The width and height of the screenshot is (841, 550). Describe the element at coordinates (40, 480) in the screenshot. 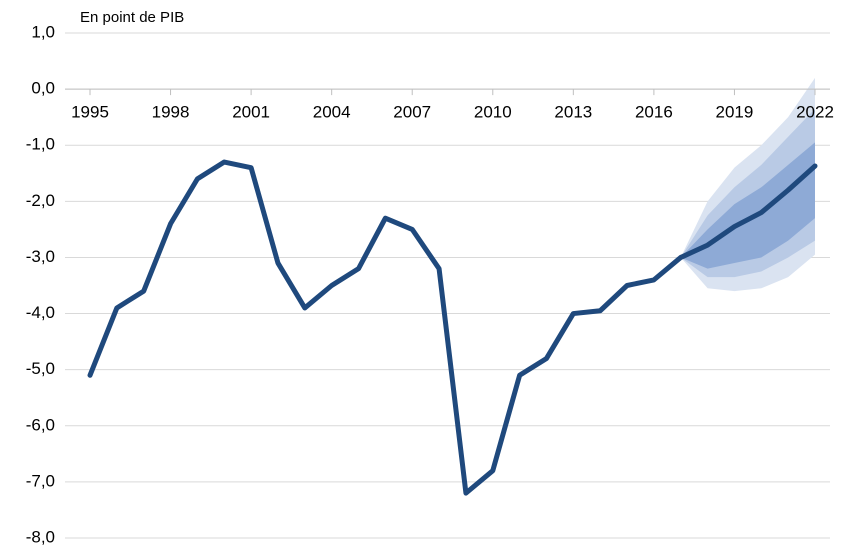

I see `y-tick-label: -7,0` at that location.